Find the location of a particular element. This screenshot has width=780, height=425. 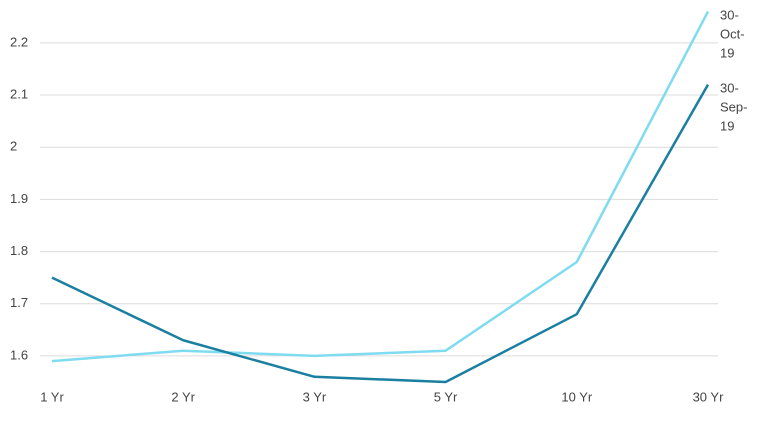

x-tick-label: 5 Yr is located at coordinates (446, 396).